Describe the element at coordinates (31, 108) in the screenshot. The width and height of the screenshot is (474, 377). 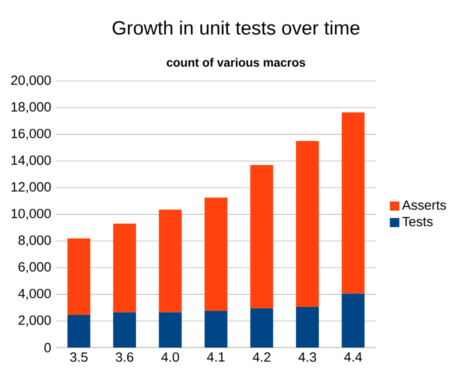
I see `y-tick-label: 18,000` at that location.